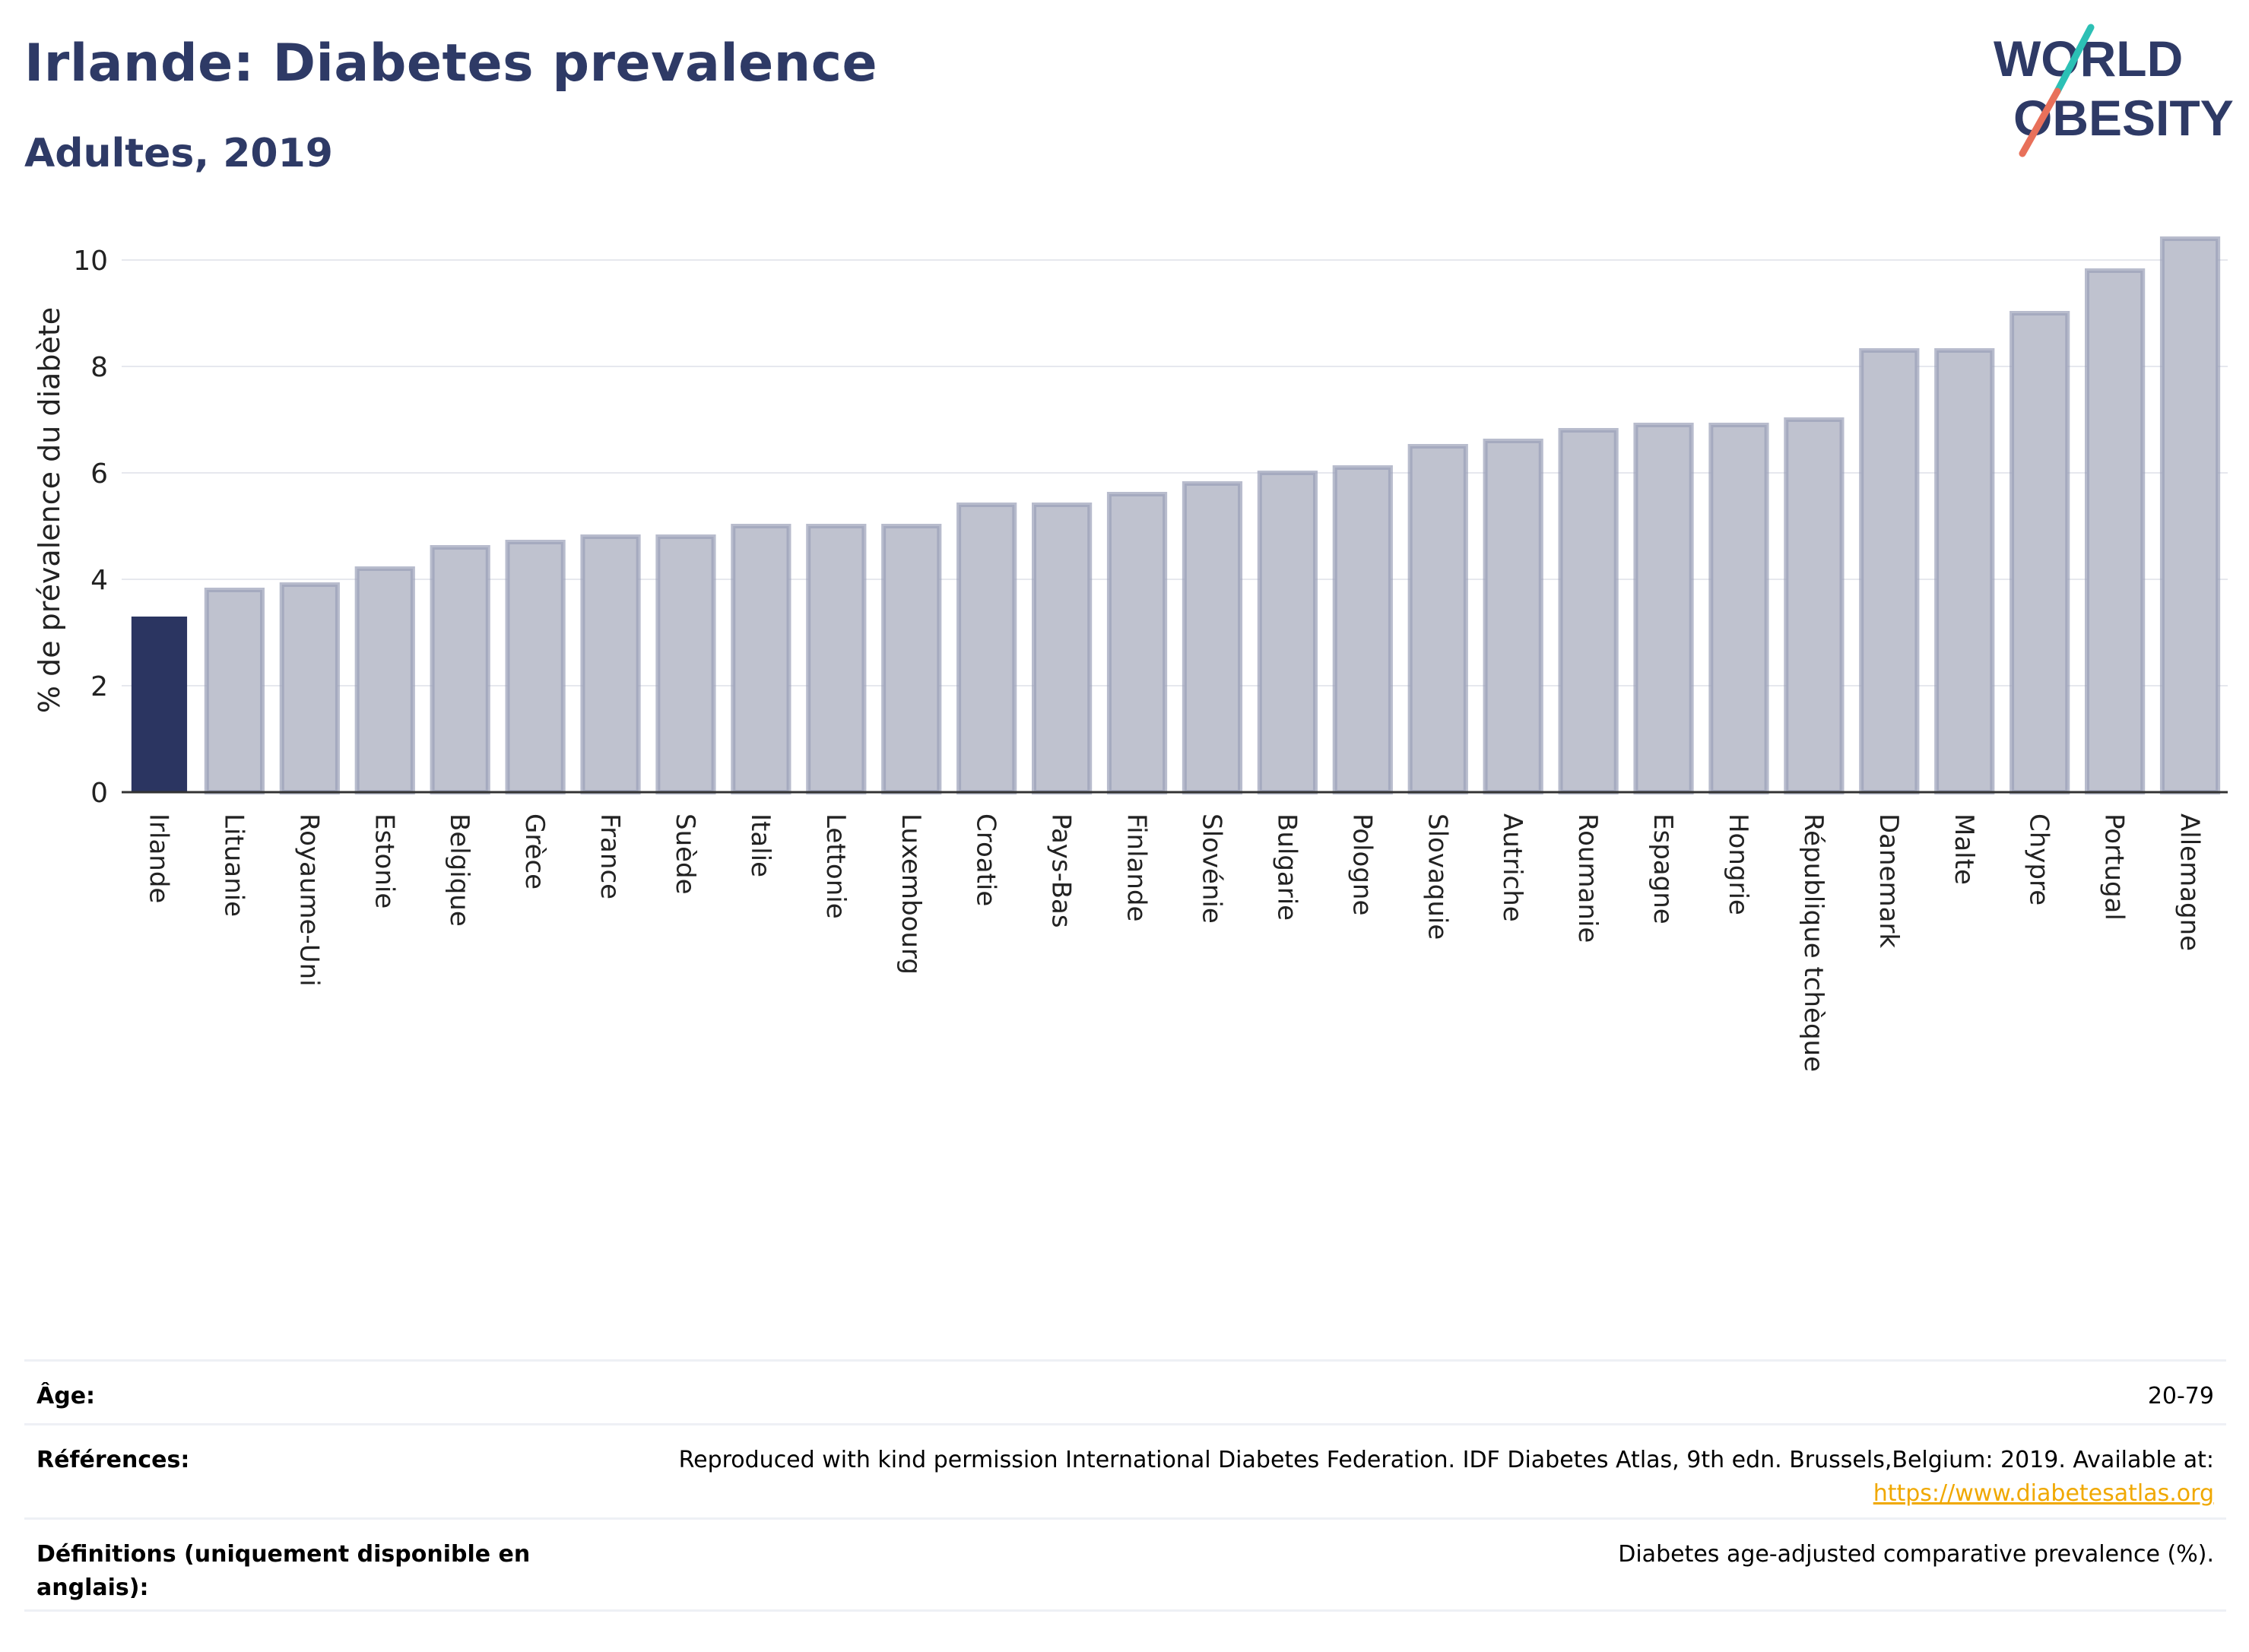 The image size is (2249, 1652). Describe the element at coordinates (309, 688) in the screenshot. I see `bar-royaume-uni` at that location.